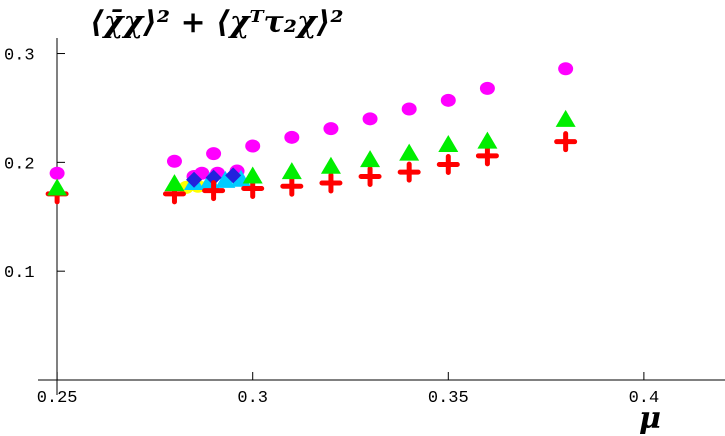 This screenshot has height=436, width=725. What do you see at coordinates (644, 398) in the screenshot?
I see `x-tick-label: 0.4` at bounding box center [644, 398].